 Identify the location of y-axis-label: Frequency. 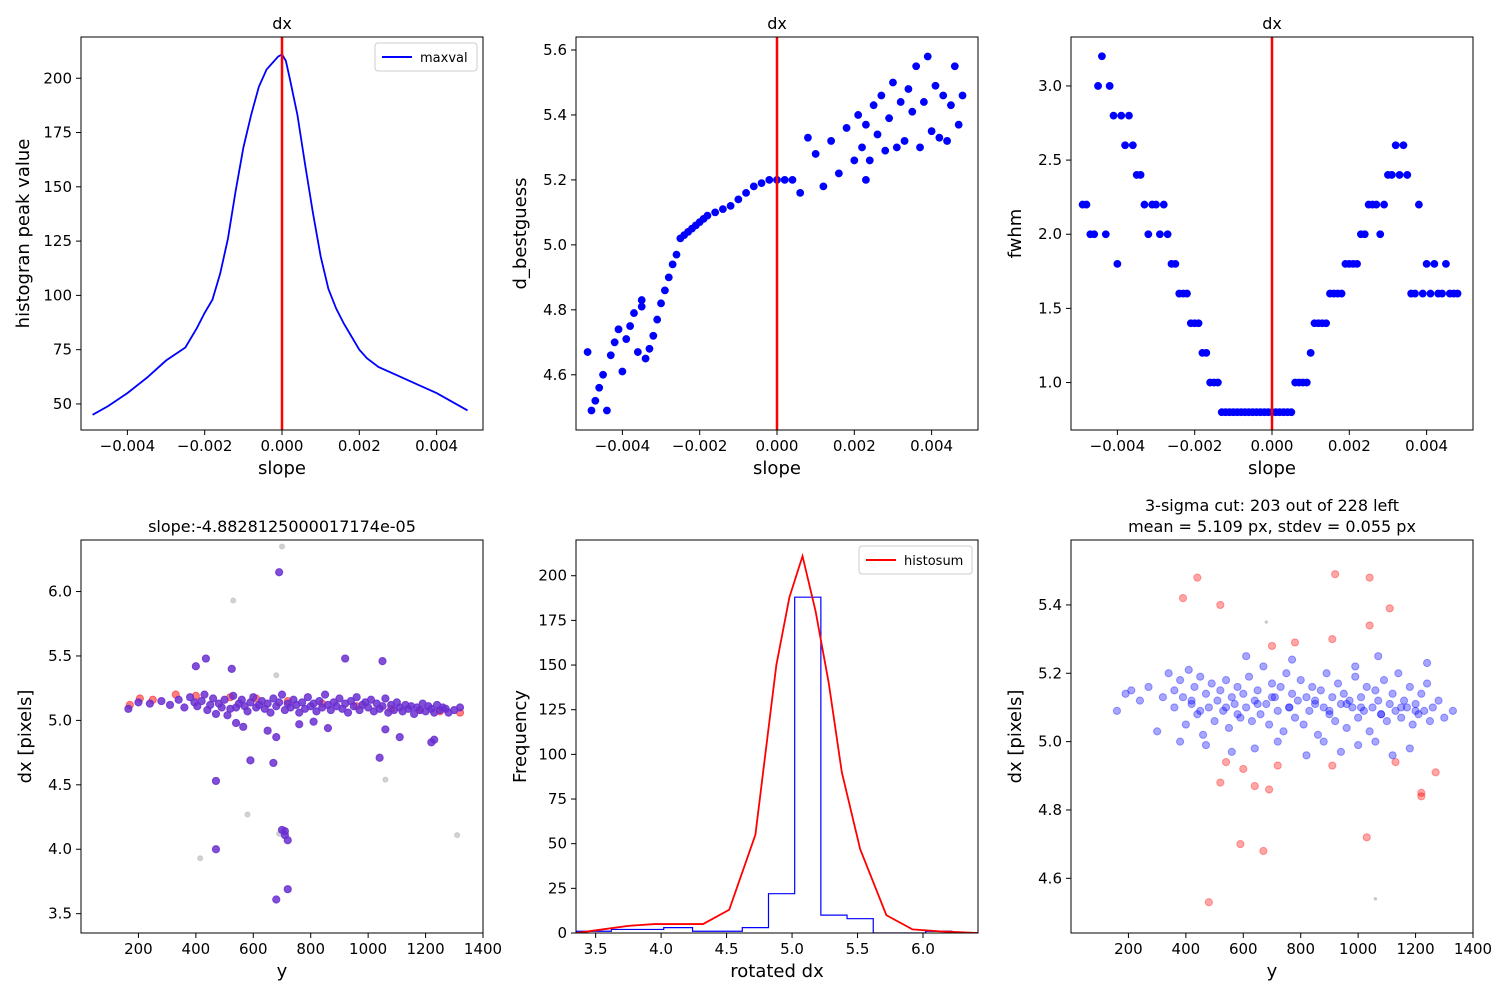
(520, 736).